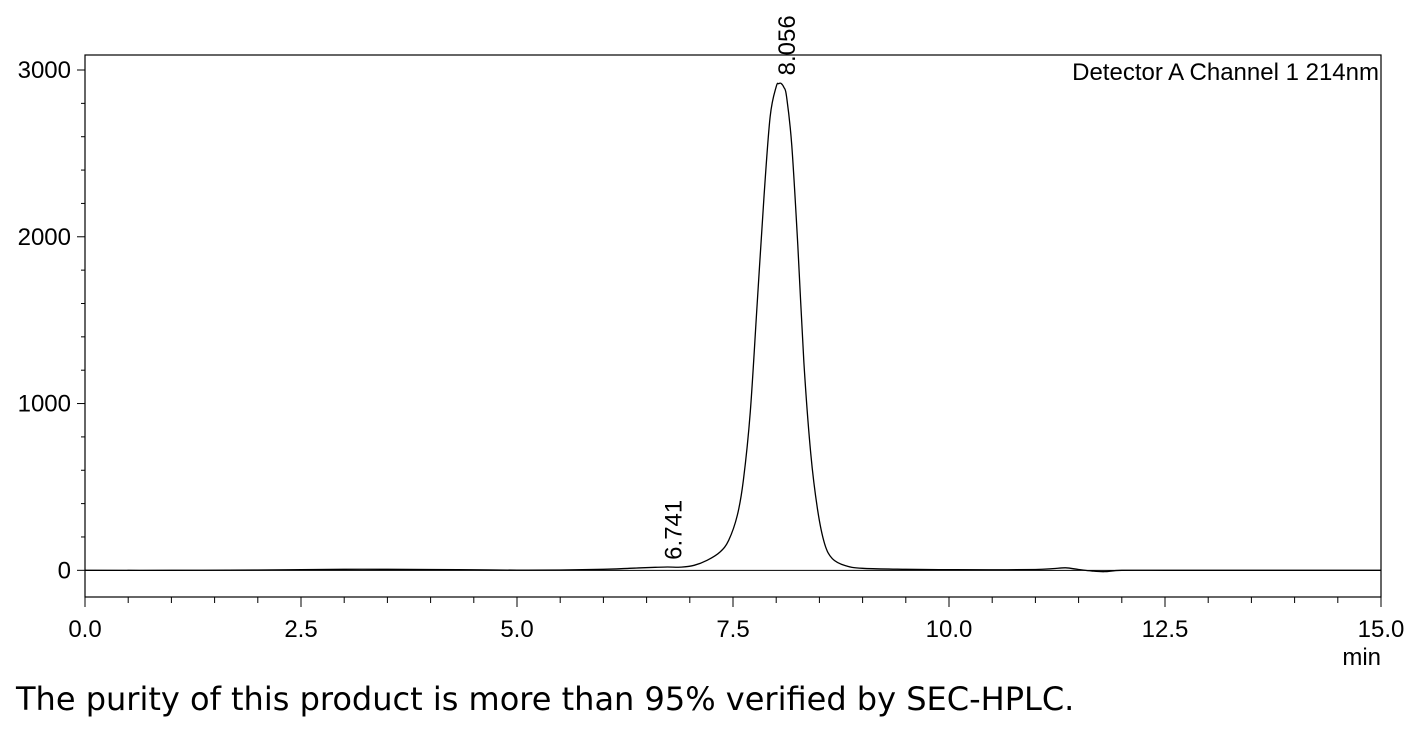 The image size is (1406, 731). Describe the element at coordinates (516, 629) in the screenshot. I see `x-tick-label: 5.0` at that location.